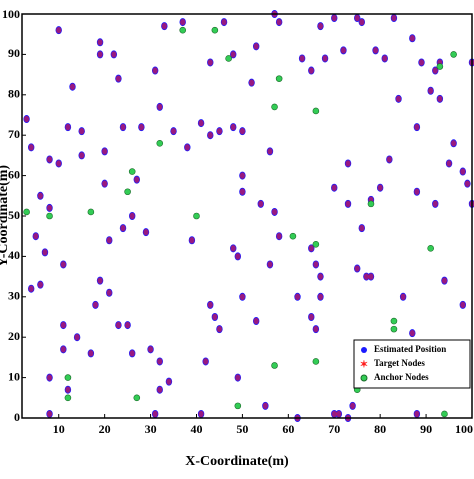 The image size is (474, 479). I want to click on legend-marker, so click(364, 378).